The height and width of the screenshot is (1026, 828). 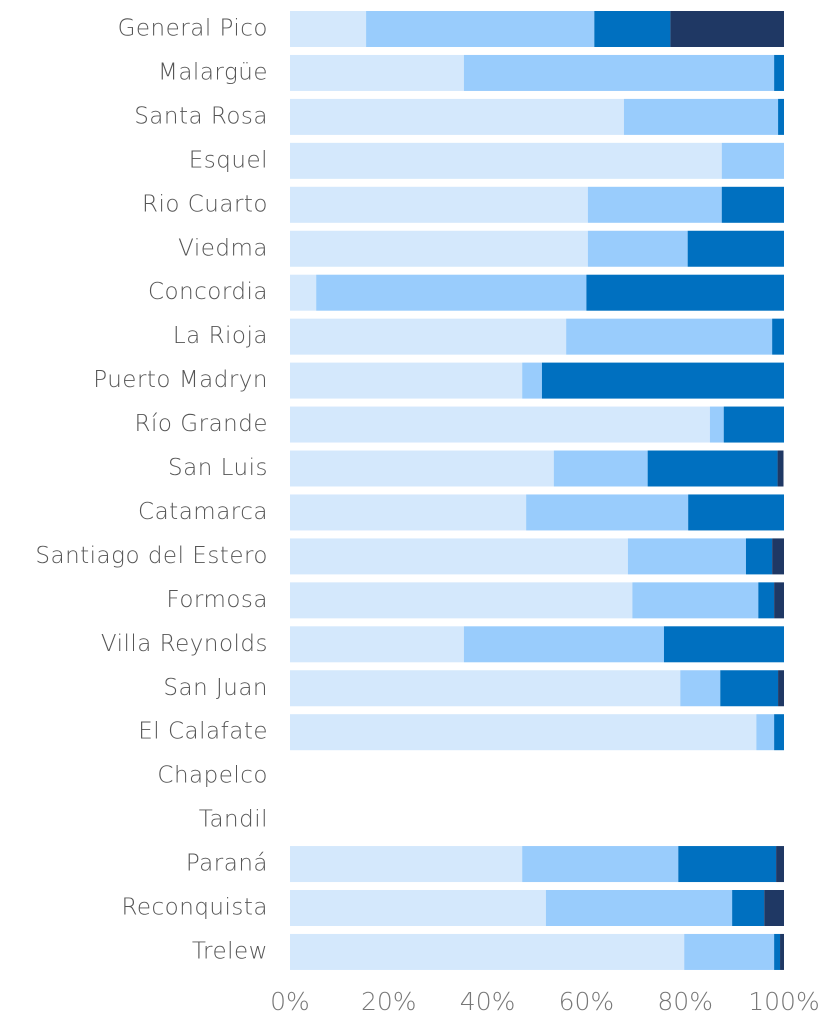 I want to click on category-label: Paraná, so click(x=227, y=864).